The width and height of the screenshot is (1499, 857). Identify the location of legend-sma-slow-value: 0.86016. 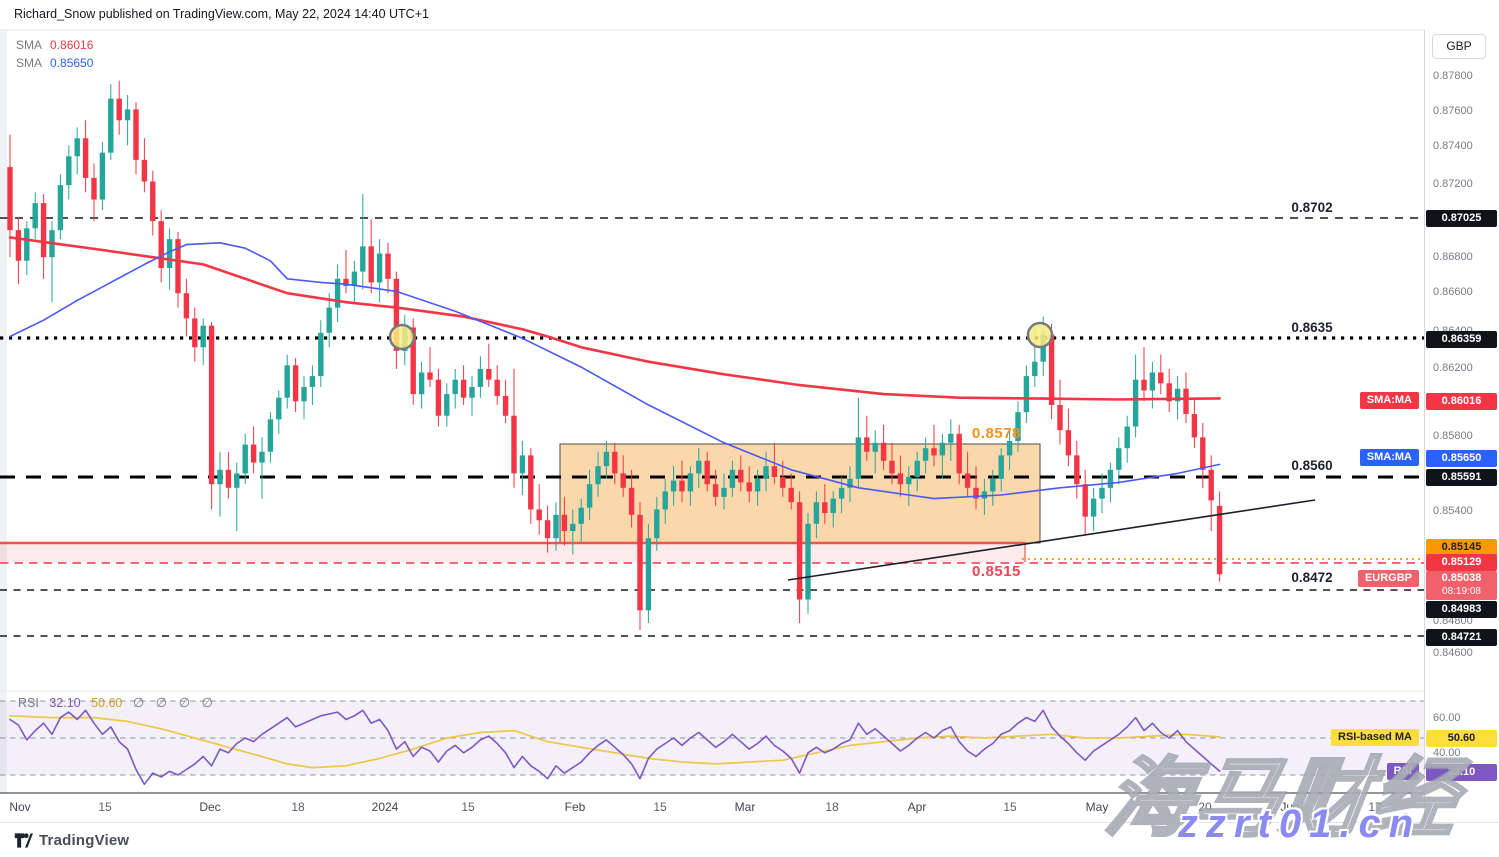
(72, 45).